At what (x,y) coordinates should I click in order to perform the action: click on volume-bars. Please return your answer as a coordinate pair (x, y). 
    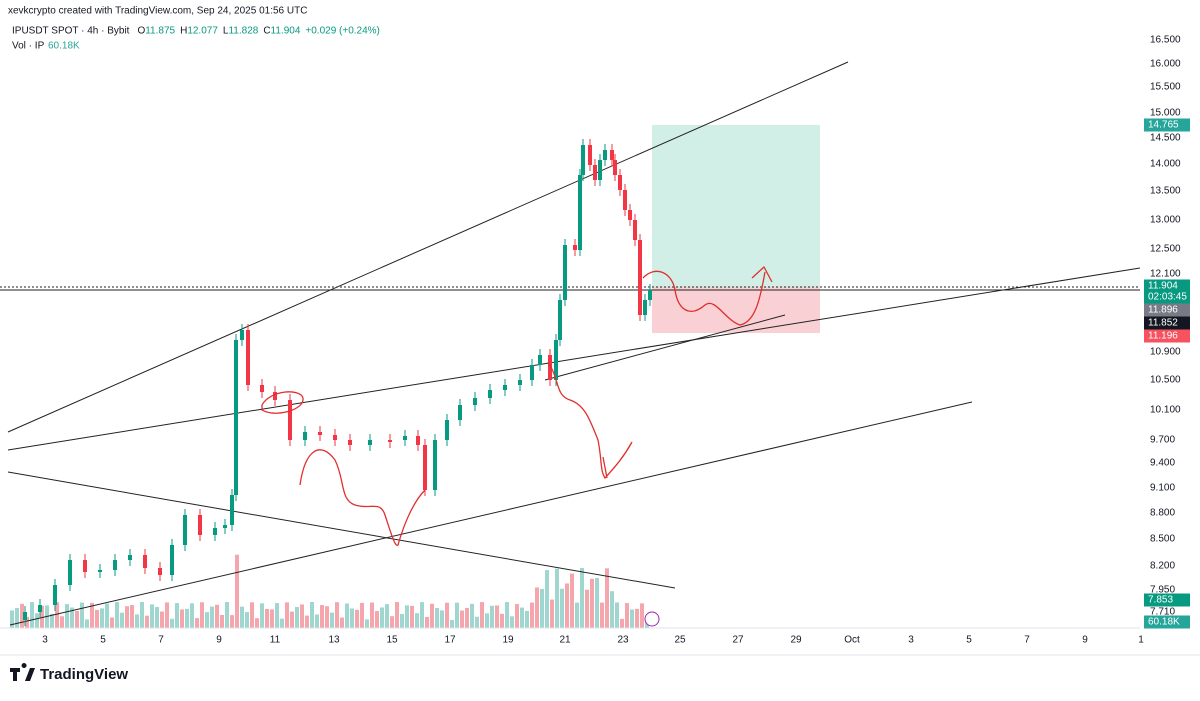
    Looking at the image, I should click on (329, 591).